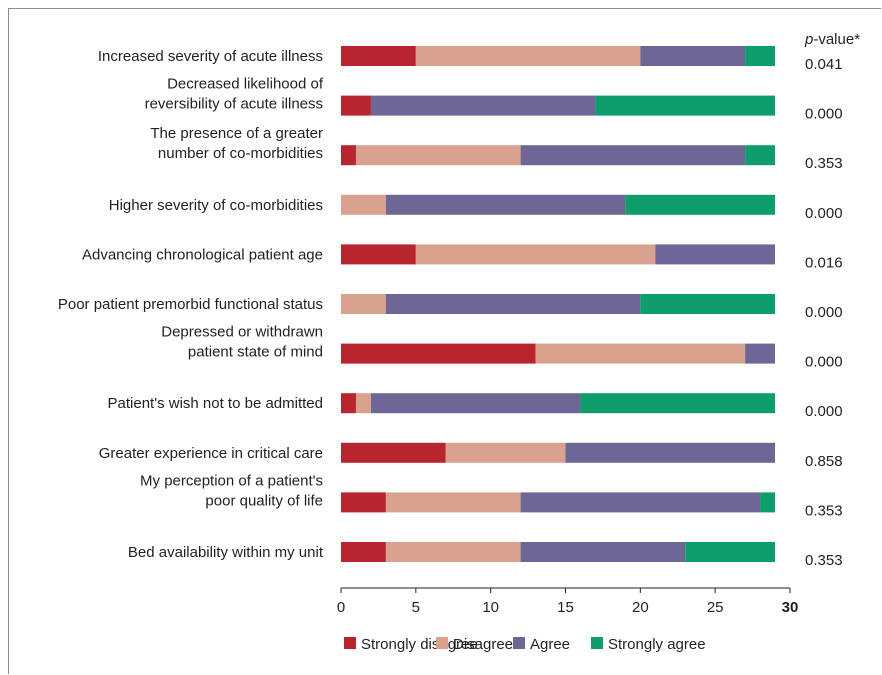 Image resolution: width=882 pixels, height=675 pixels. Describe the element at coordinates (640, 607) in the screenshot. I see `x-tick-label: 20` at that location.